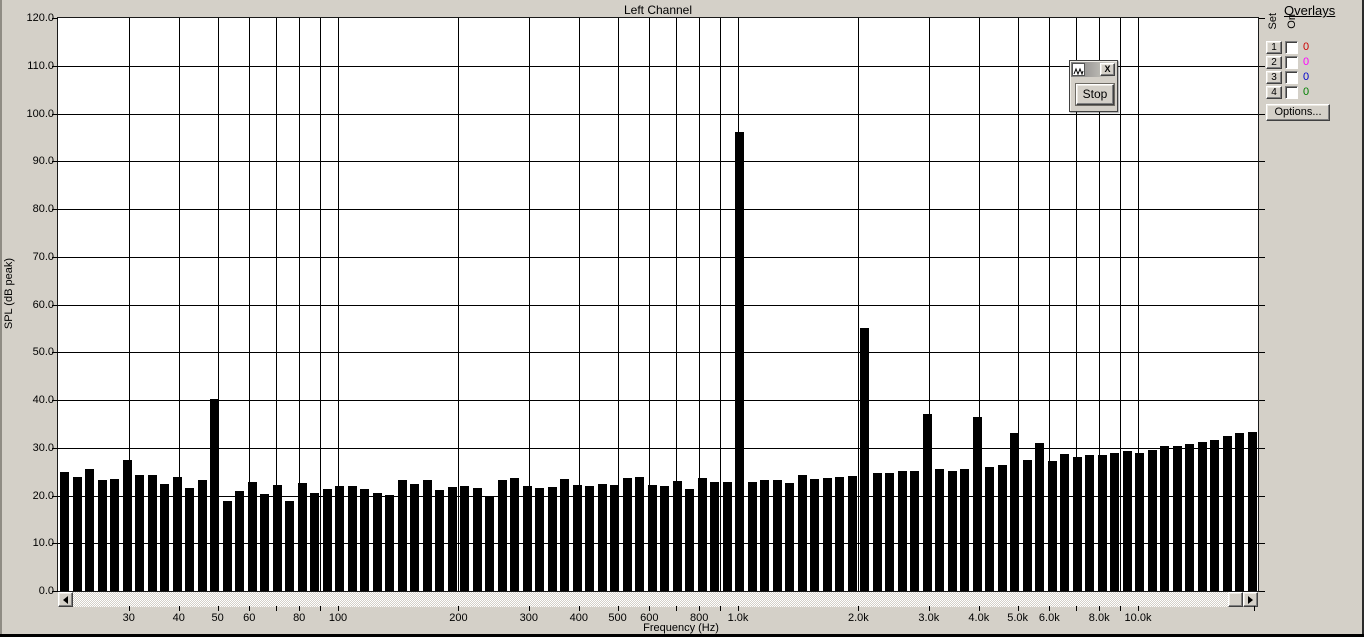 The width and height of the screenshot is (1364, 637). What do you see at coordinates (929, 618) in the screenshot?
I see `x-tick-label: 3.0k` at bounding box center [929, 618].